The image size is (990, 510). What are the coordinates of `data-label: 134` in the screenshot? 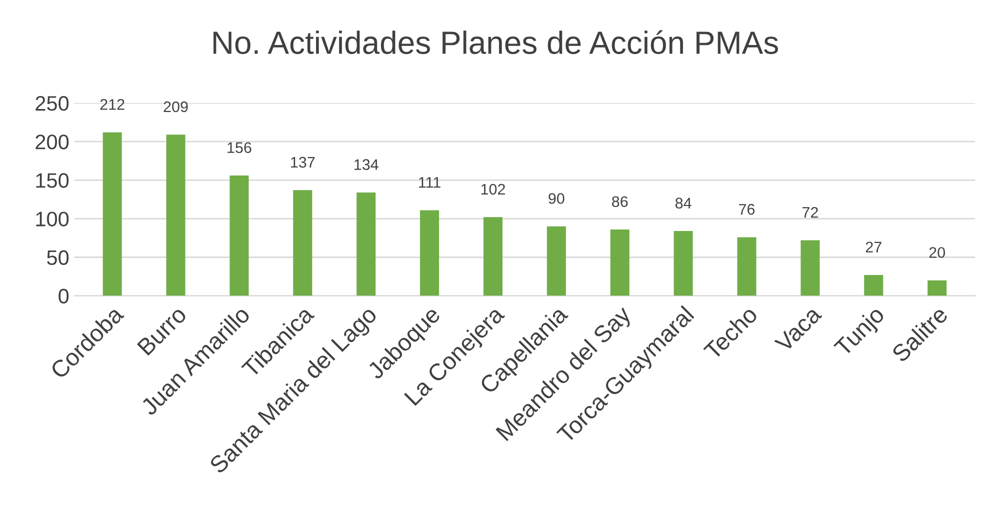 It's located at (366, 164).